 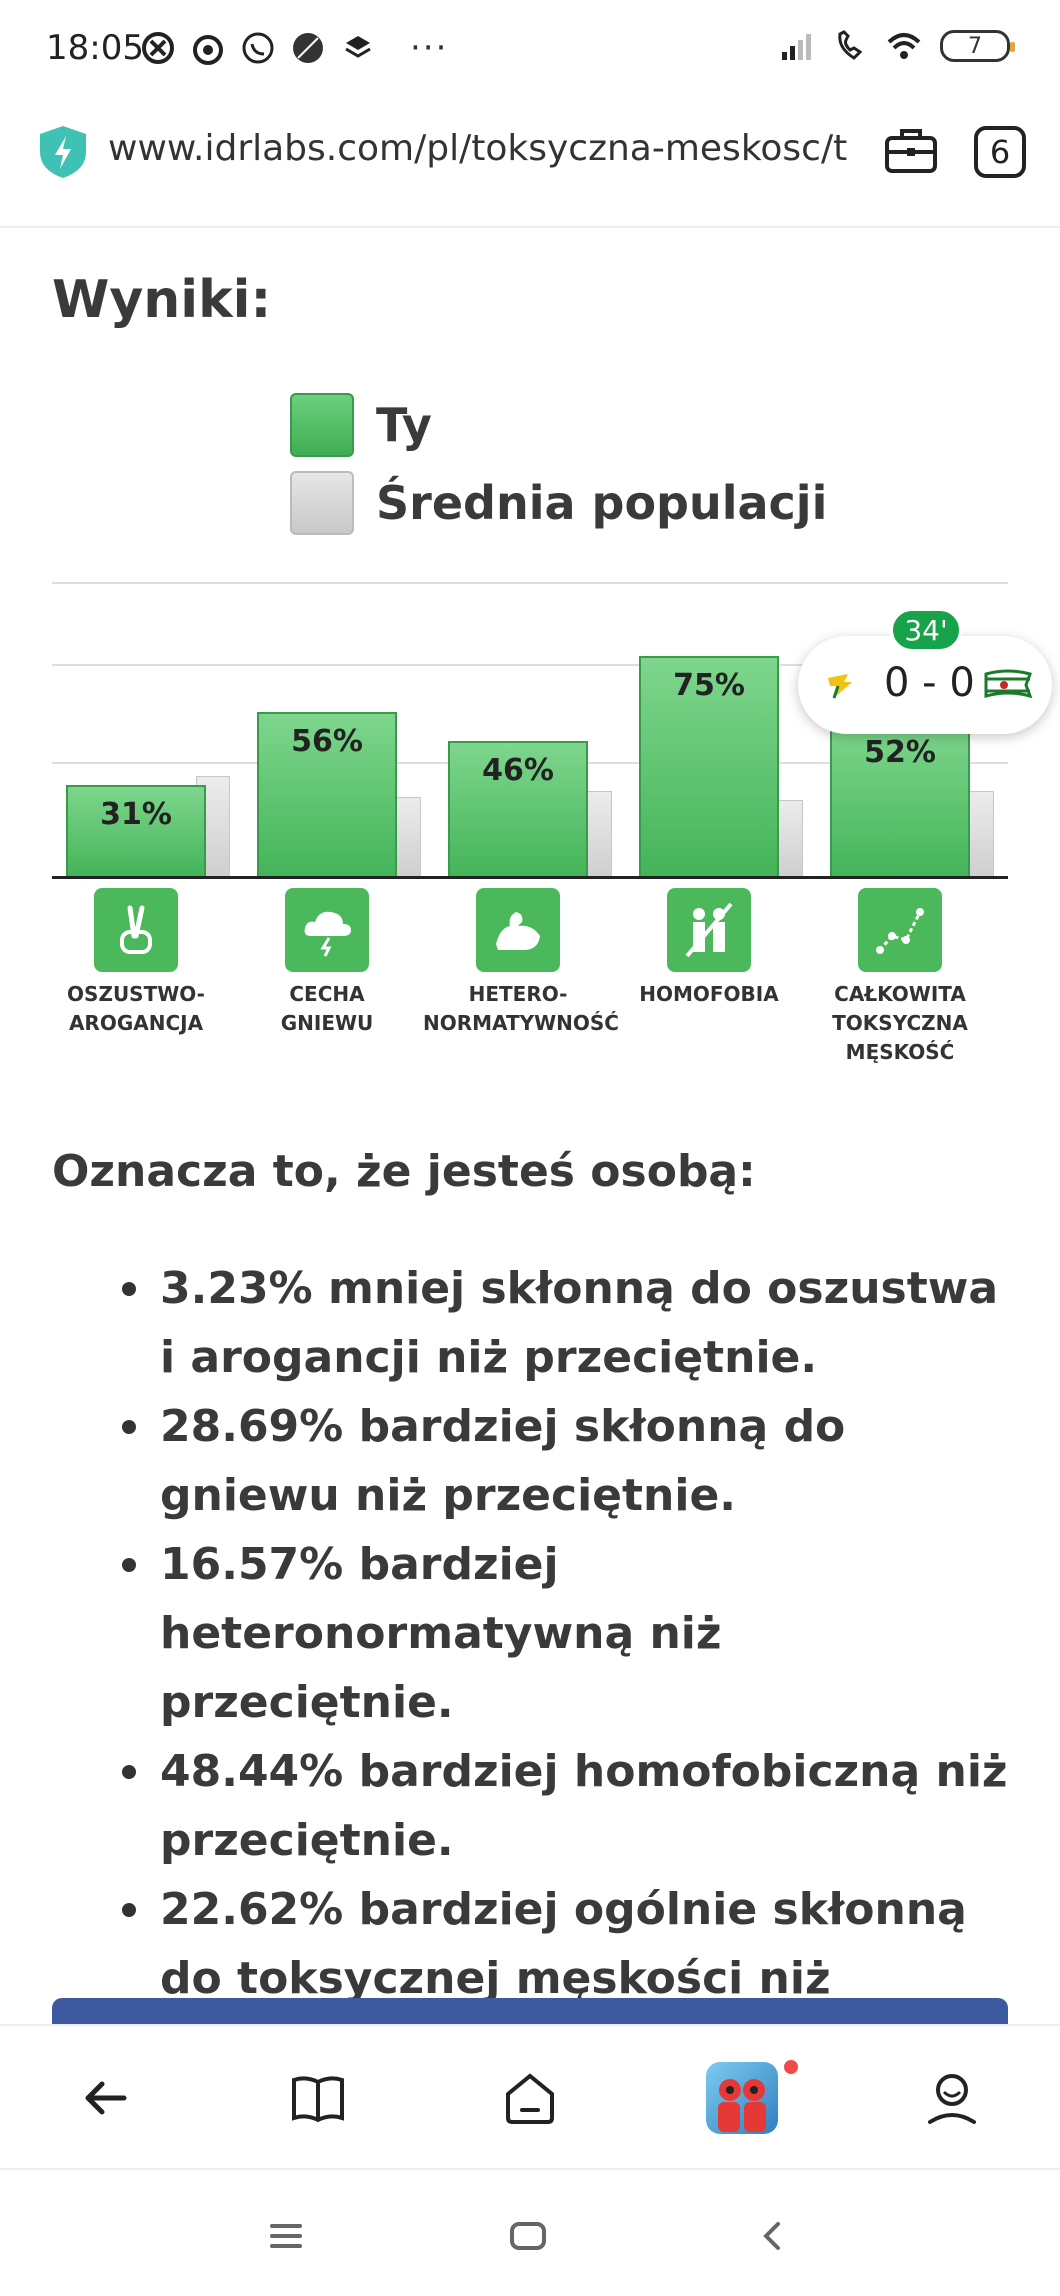 What do you see at coordinates (840, 686) in the screenshot?
I see `team-crest-icon` at bounding box center [840, 686].